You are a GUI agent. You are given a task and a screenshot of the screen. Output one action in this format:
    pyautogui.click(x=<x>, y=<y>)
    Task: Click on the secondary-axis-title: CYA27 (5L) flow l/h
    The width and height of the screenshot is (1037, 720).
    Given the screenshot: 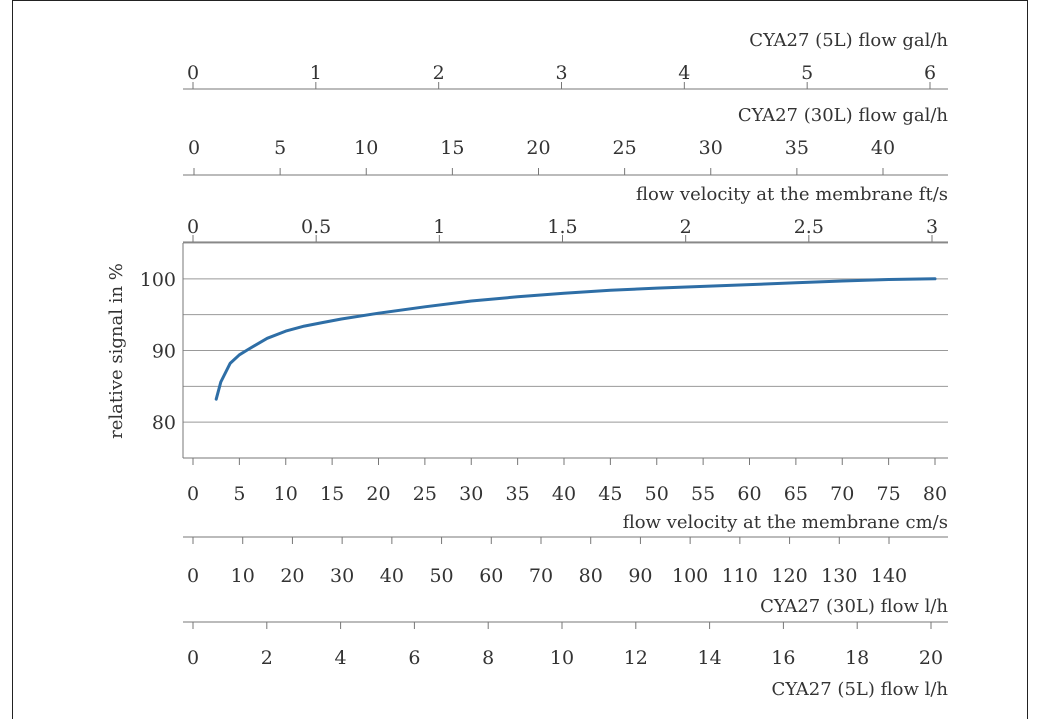 What is the action you would take?
    pyautogui.click(x=860, y=689)
    